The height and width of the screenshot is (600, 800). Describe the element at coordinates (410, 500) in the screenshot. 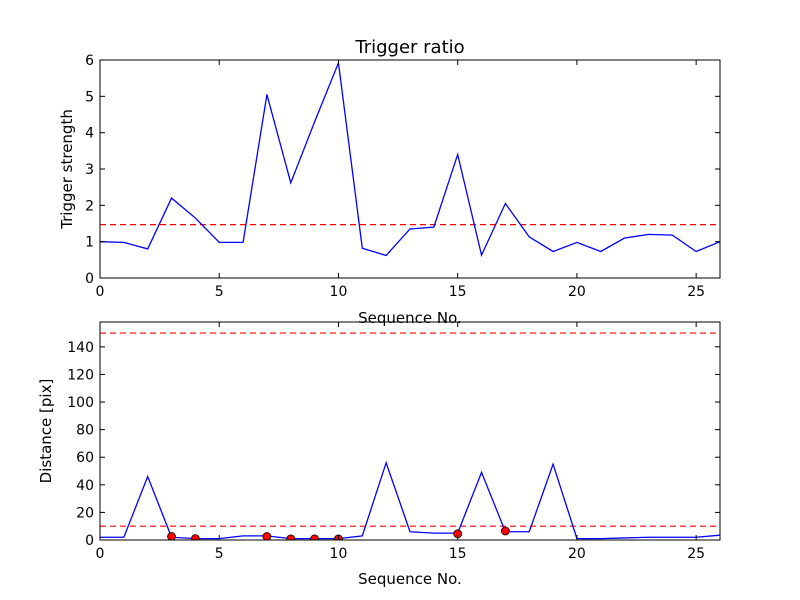

I see `series-line` at that location.